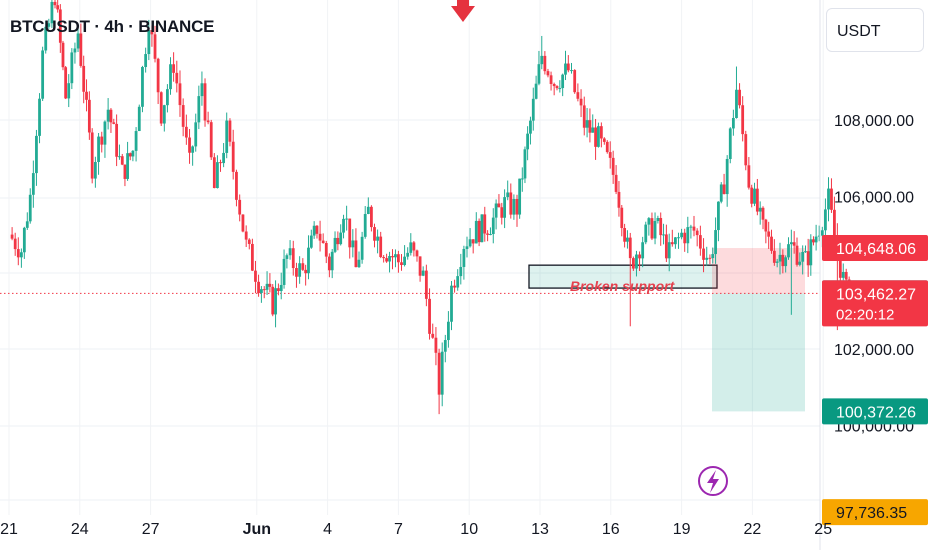 This screenshot has width=932, height=550. I want to click on support-zone-box, so click(623, 276).